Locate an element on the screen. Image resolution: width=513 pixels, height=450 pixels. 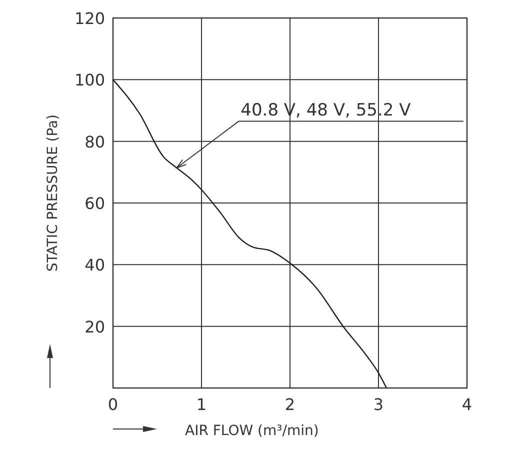
y-tick-label: 120 is located at coordinates (89, 18).